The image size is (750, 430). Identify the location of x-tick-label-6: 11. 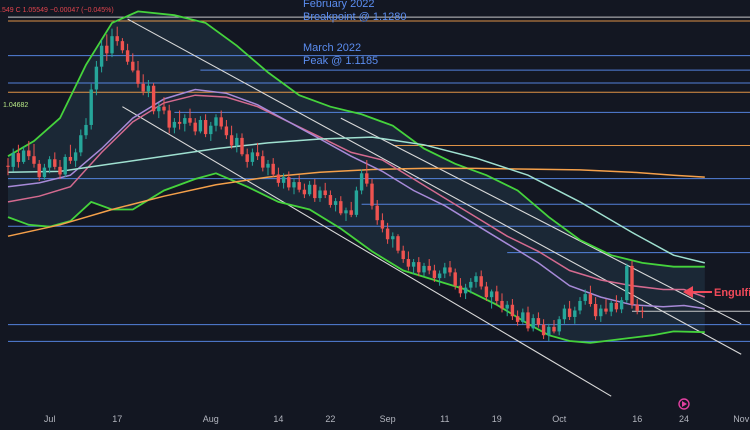
(444, 419).